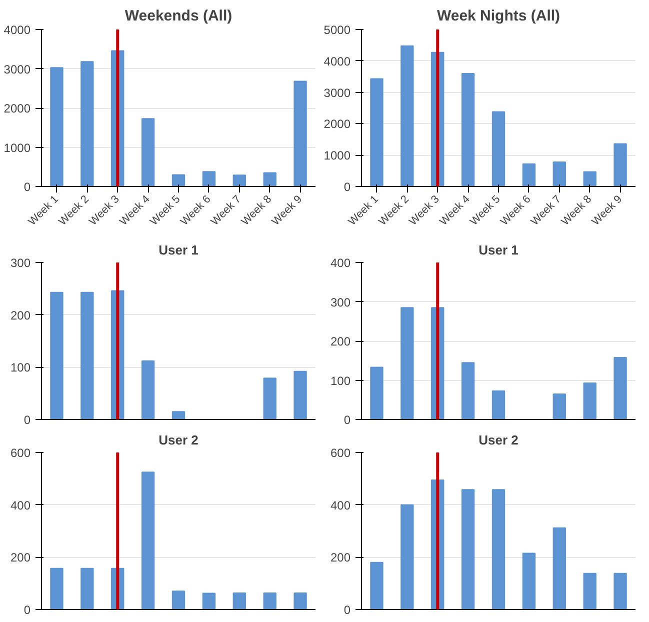 Image resolution: width=649 pixels, height=622 pixels. I want to click on chart-title: Weekends (All), so click(178, 16).